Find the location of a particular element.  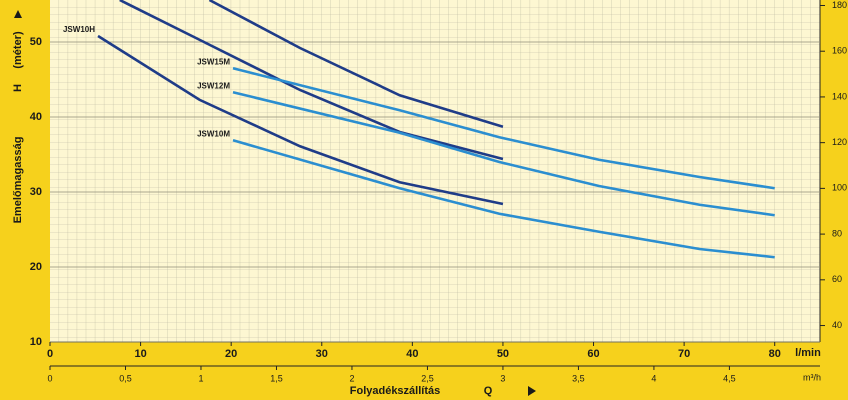

x-tick-label: 80 is located at coordinates (775, 354).